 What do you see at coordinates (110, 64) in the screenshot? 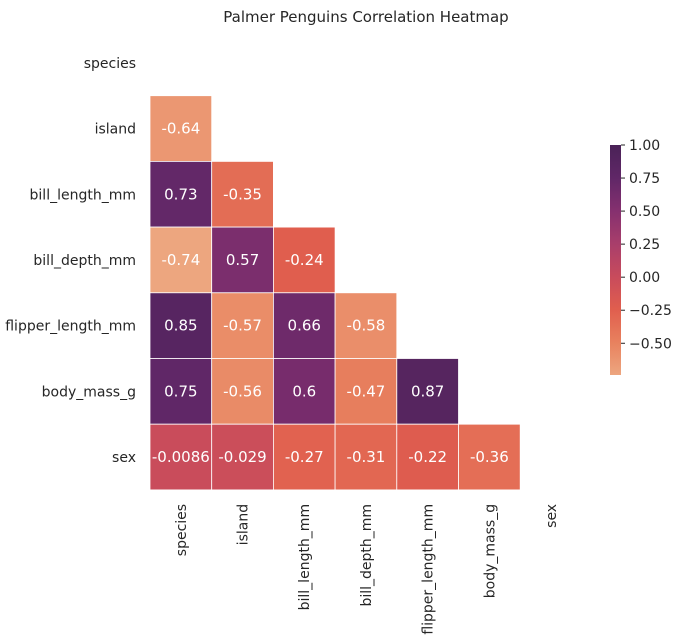
I see `y-tick-label-species: species` at bounding box center [110, 64].